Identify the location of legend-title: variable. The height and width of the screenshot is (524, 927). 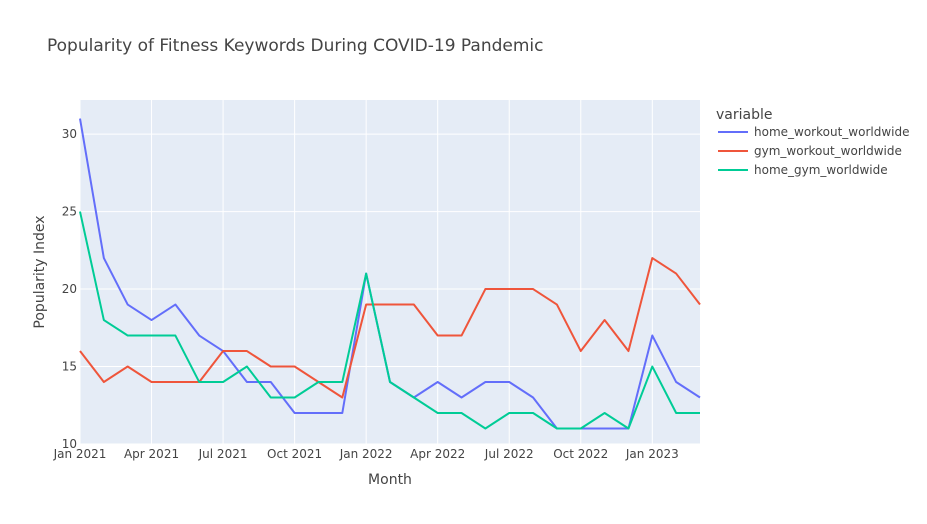
(744, 115).